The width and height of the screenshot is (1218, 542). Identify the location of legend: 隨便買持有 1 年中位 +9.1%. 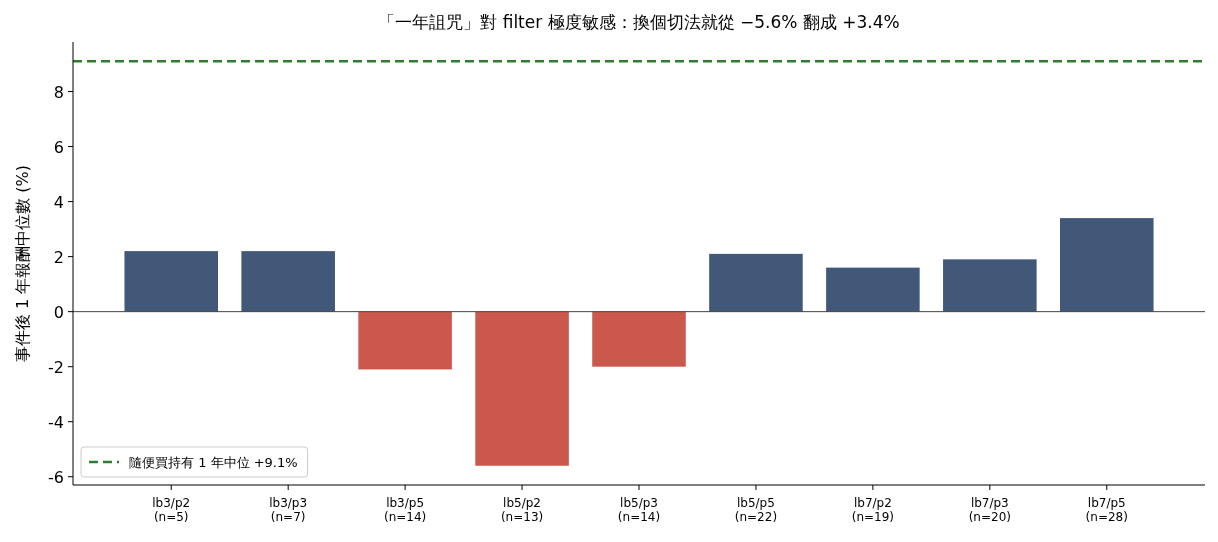
(194, 462).